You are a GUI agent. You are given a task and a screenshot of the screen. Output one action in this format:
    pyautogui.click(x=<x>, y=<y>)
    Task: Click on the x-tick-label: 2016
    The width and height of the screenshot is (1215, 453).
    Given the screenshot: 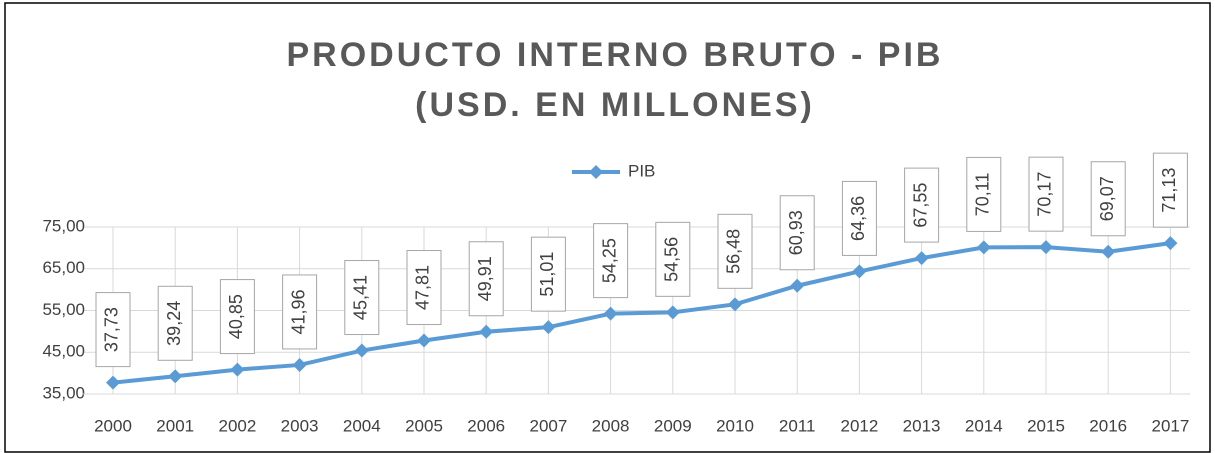 What is the action you would take?
    pyautogui.click(x=1108, y=425)
    